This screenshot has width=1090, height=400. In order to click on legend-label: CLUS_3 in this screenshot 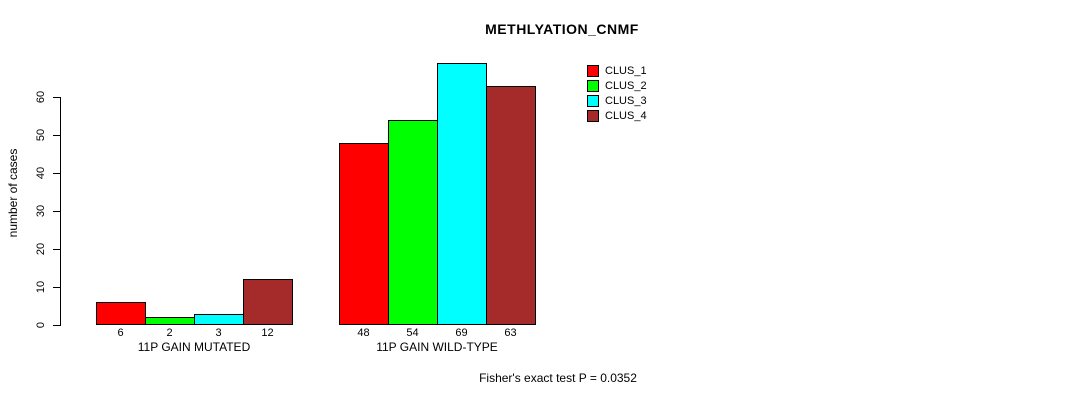, I will do `click(626, 100)`.